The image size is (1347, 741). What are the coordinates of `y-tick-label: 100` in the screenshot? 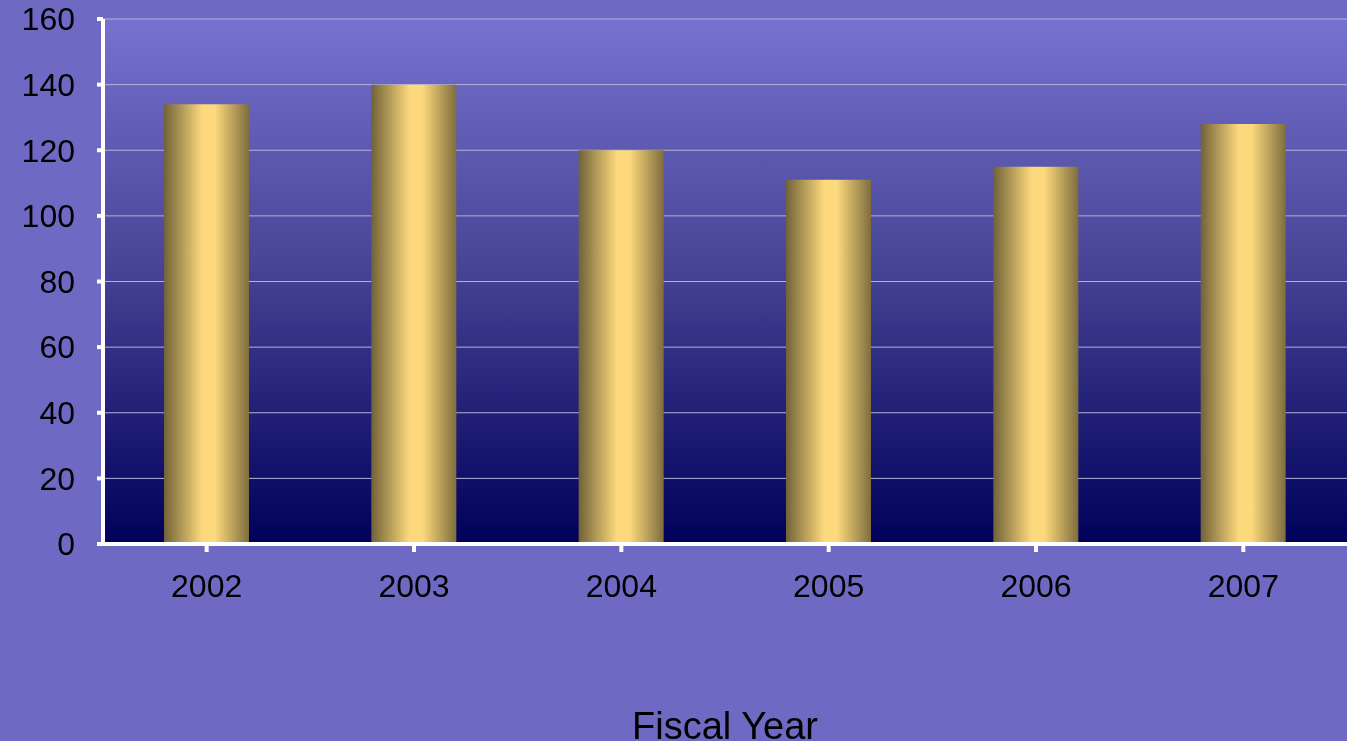 It's located at (48, 216).